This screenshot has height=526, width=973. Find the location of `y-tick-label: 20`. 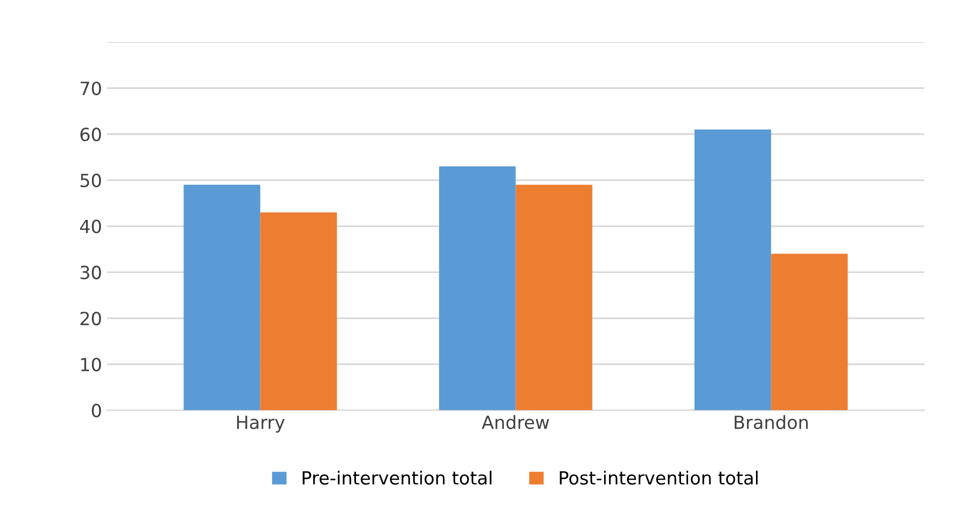

y-tick-label: 20 is located at coordinates (90, 319).